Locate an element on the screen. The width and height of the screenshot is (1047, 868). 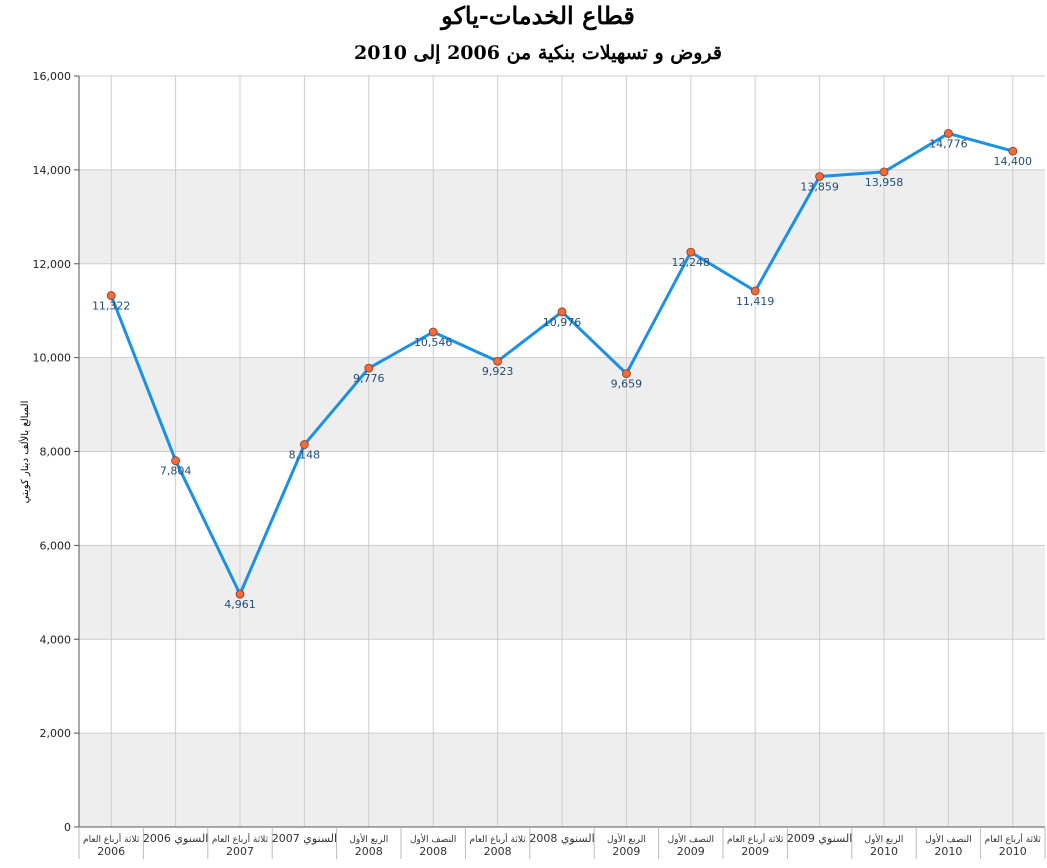
y-tick-label: 4,000 is located at coordinates (56, 639).